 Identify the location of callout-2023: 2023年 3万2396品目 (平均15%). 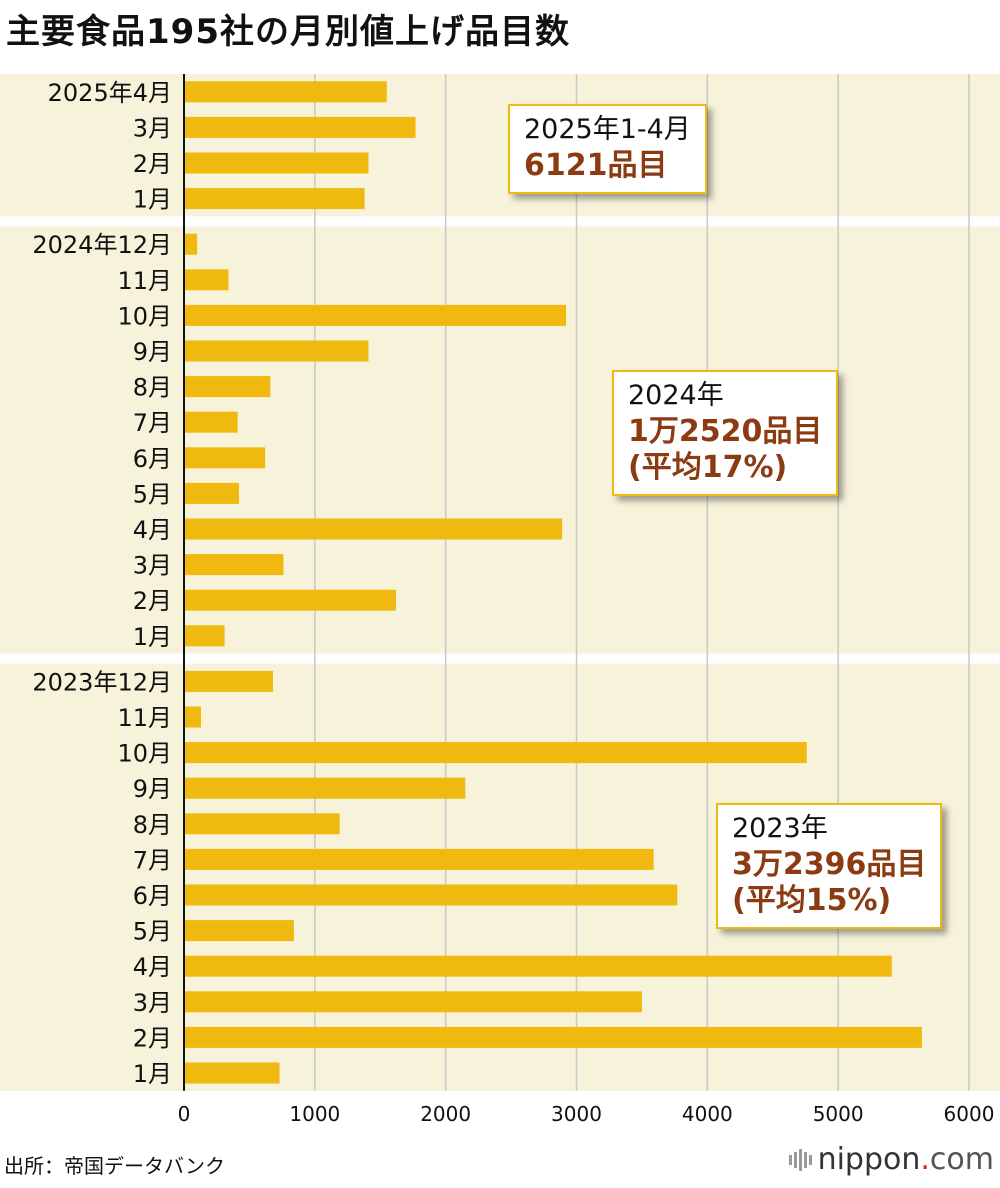
(829, 866).